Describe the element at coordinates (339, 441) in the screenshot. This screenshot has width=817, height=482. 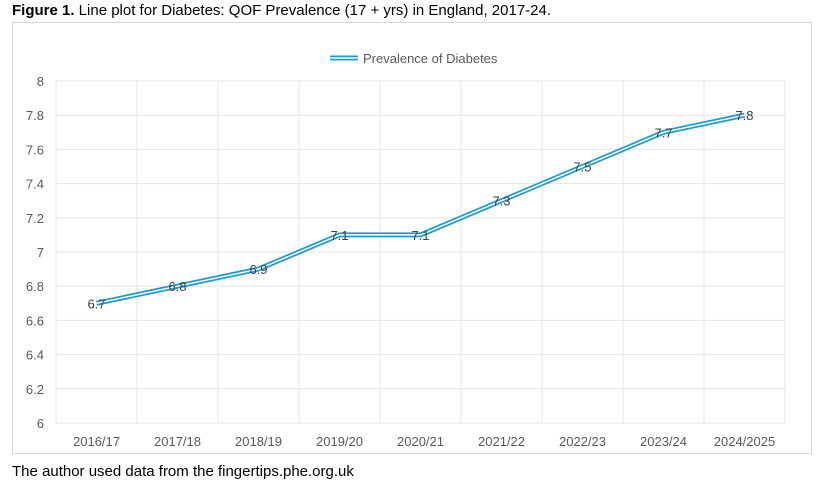
I see `x-tick-label: 2019/20` at that location.